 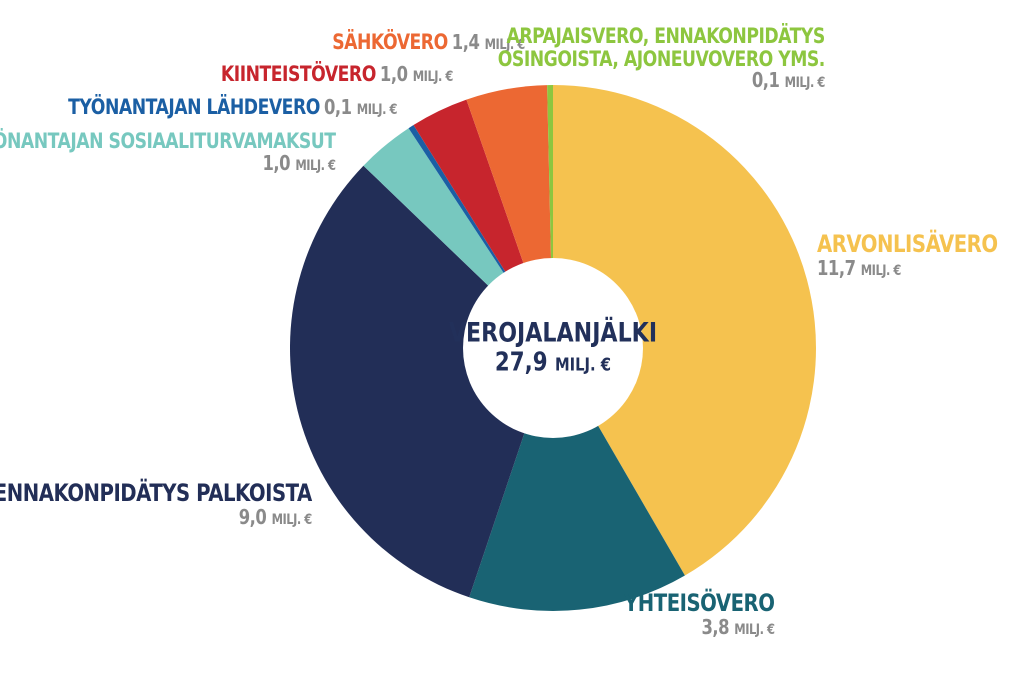 I want to click on slice-value: 1,4 MILJ. €, so click(x=488, y=42).